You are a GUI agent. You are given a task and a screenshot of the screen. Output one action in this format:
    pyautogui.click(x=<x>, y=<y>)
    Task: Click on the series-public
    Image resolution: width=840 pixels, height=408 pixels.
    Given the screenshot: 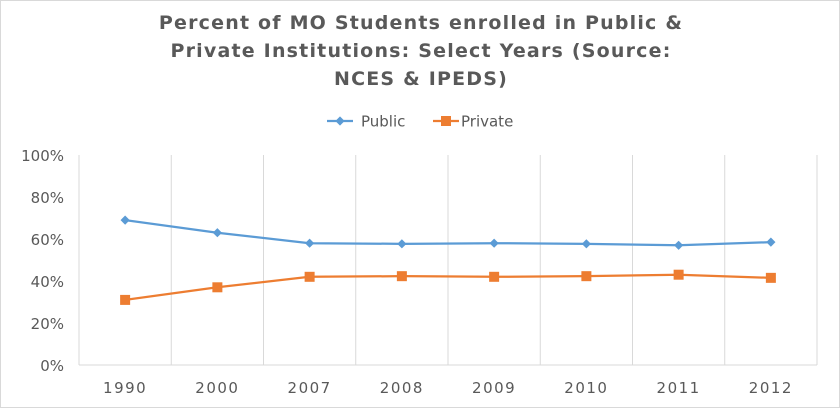 What is the action you would take?
    pyautogui.click(x=448, y=232)
    